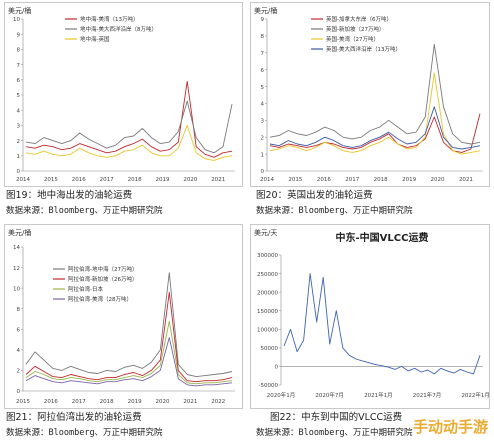  Describe the element at coordinates (267, 330) in the screenshot. I see `y-tick-label: 100000` at that location.